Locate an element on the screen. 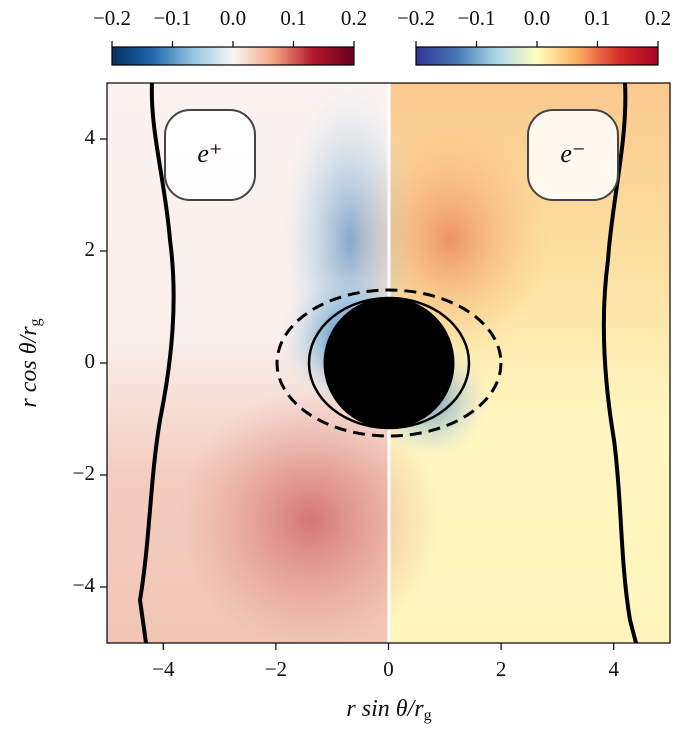 The width and height of the screenshot is (675, 734). x-axis-label-main: r sin θ/r is located at coordinates (385, 709).